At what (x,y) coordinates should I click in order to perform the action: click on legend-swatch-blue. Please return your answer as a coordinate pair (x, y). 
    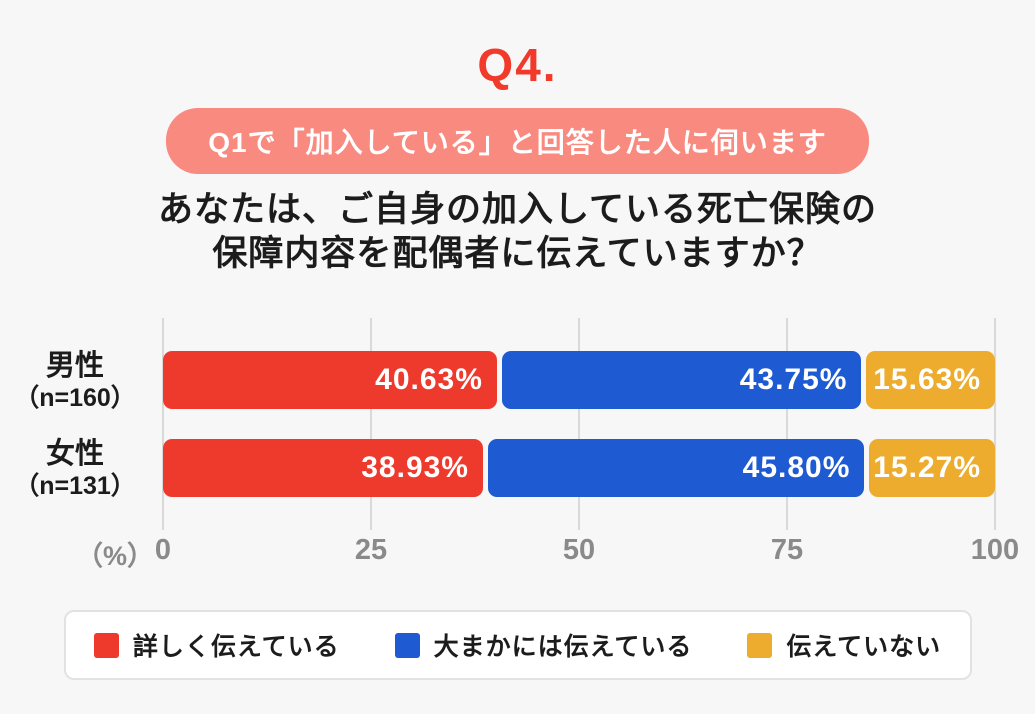
    Looking at the image, I should click on (407, 645).